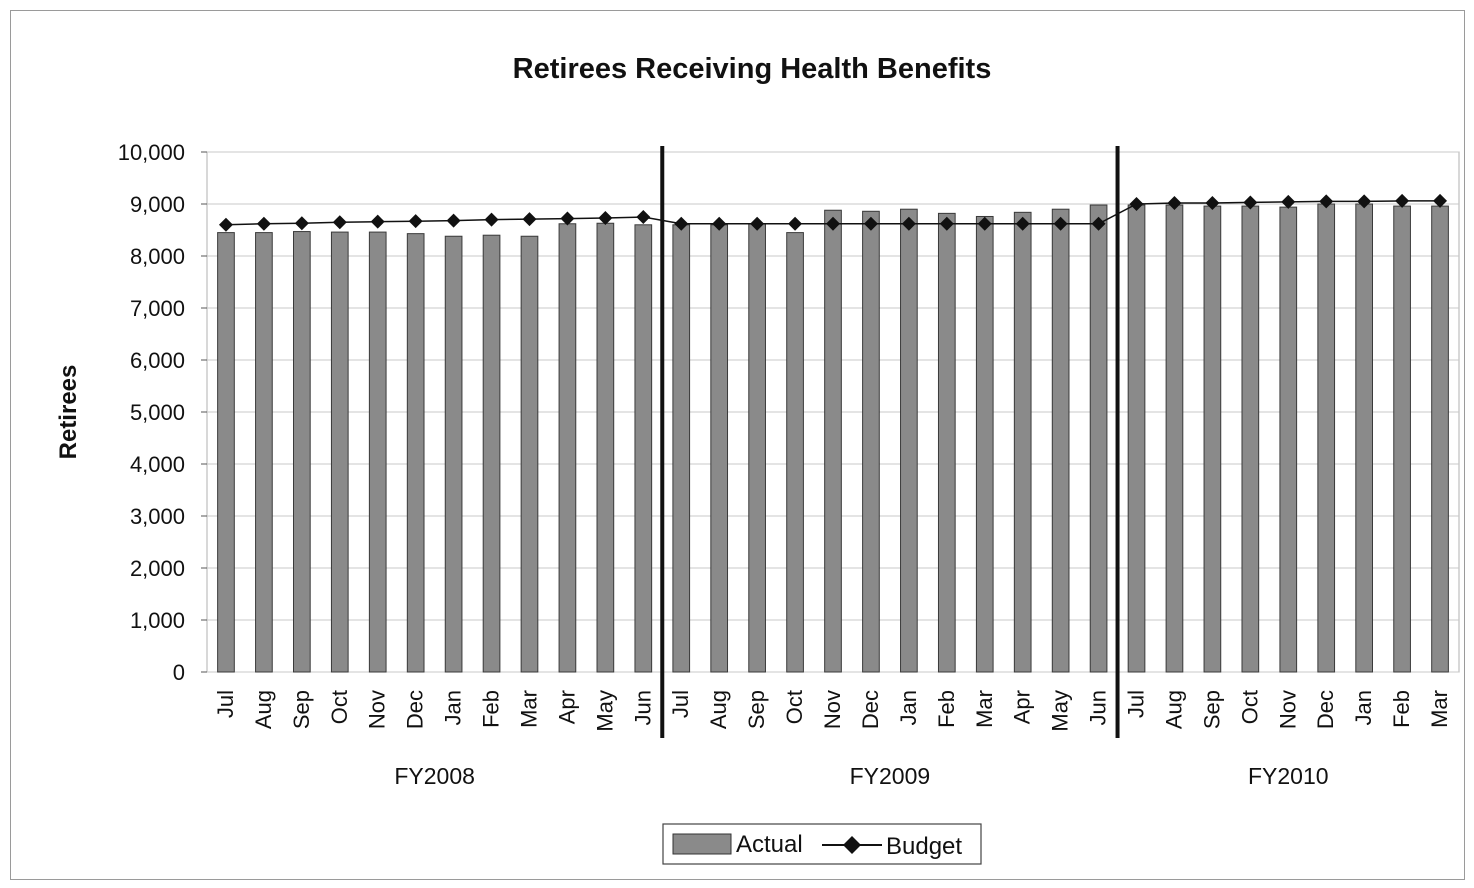 This screenshot has height=888, width=1474. I want to click on y-tick-label: 10,000, so click(151, 152).